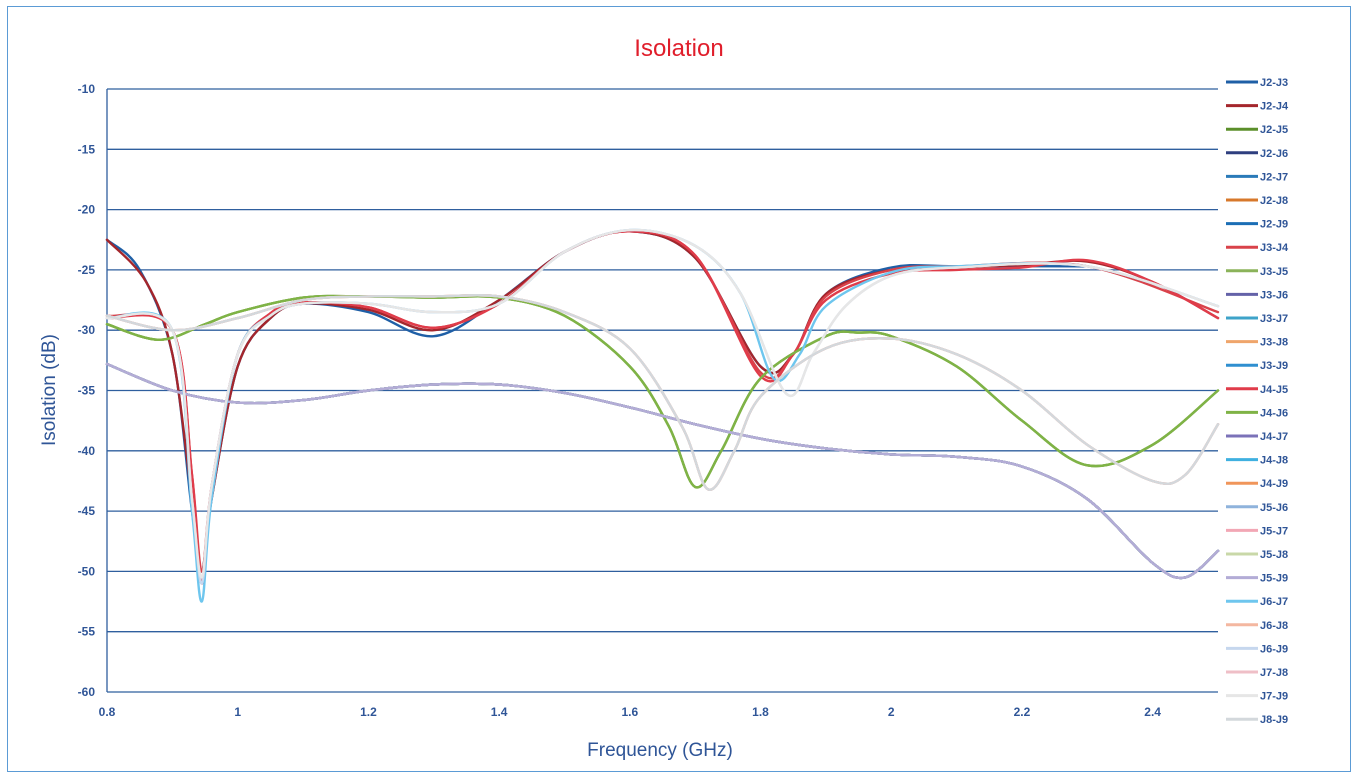 The image size is (1359, 780). Describe the element at coordinates (1257, 413) in the screenshot. I see `legend-item: J4-J6` at that location.